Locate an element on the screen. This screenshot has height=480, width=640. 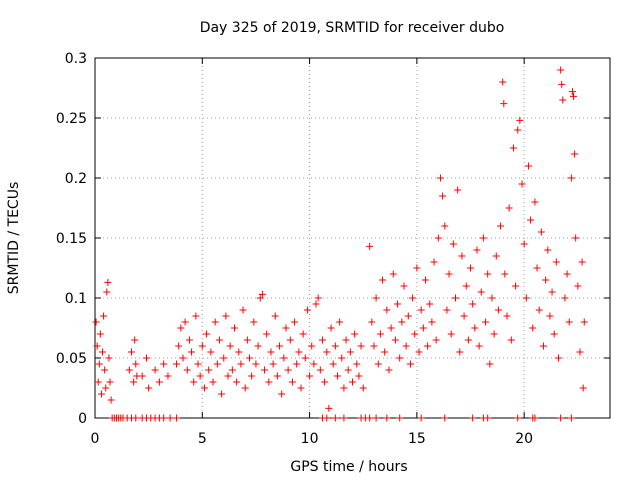
y-axis-label: SRMTID / TECUs is located at coordinates (14, 238).